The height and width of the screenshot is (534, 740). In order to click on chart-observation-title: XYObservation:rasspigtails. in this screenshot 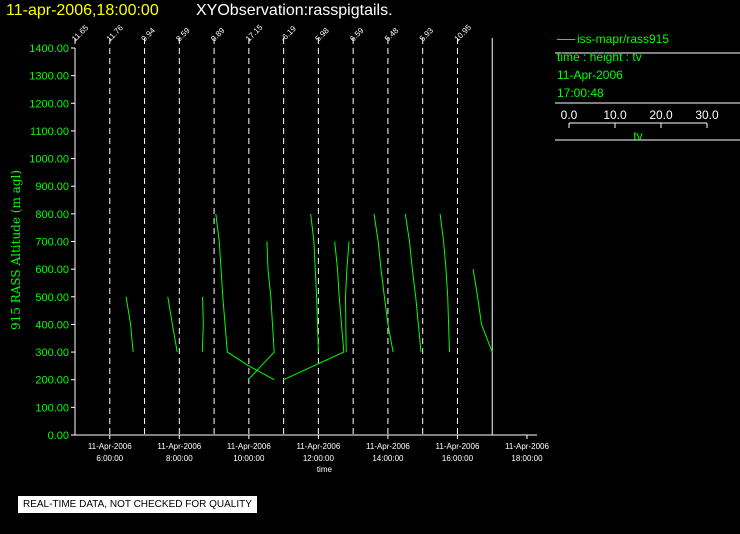, I will do `click(294, 10)`.